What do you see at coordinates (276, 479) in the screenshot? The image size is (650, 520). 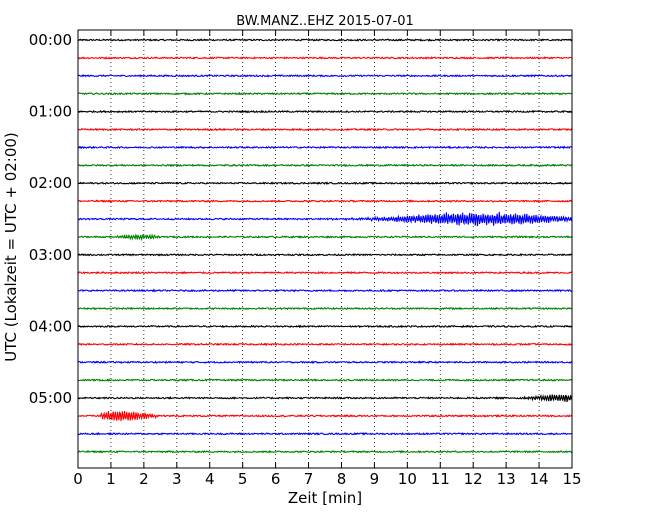 I see `x-tick-label: 6` at bounding box center [276, 479].